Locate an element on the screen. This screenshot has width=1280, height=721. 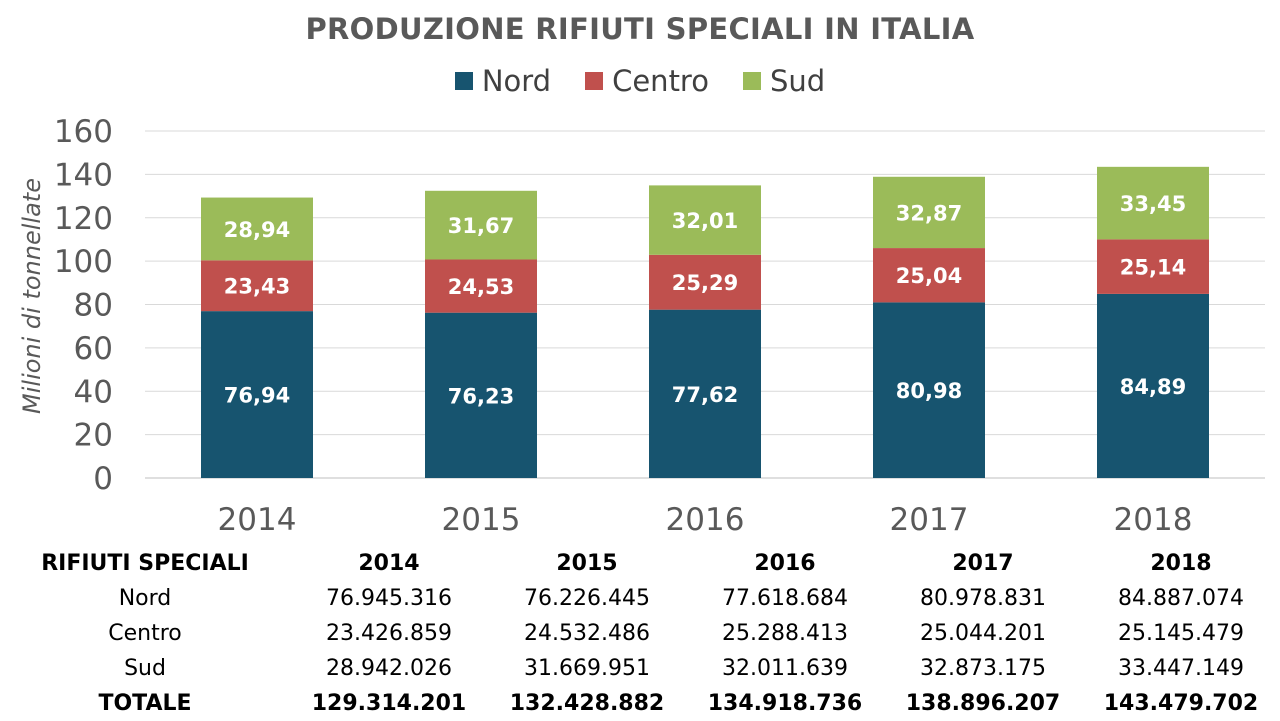
table-cell: Nord is located at coordinates (145, 598).